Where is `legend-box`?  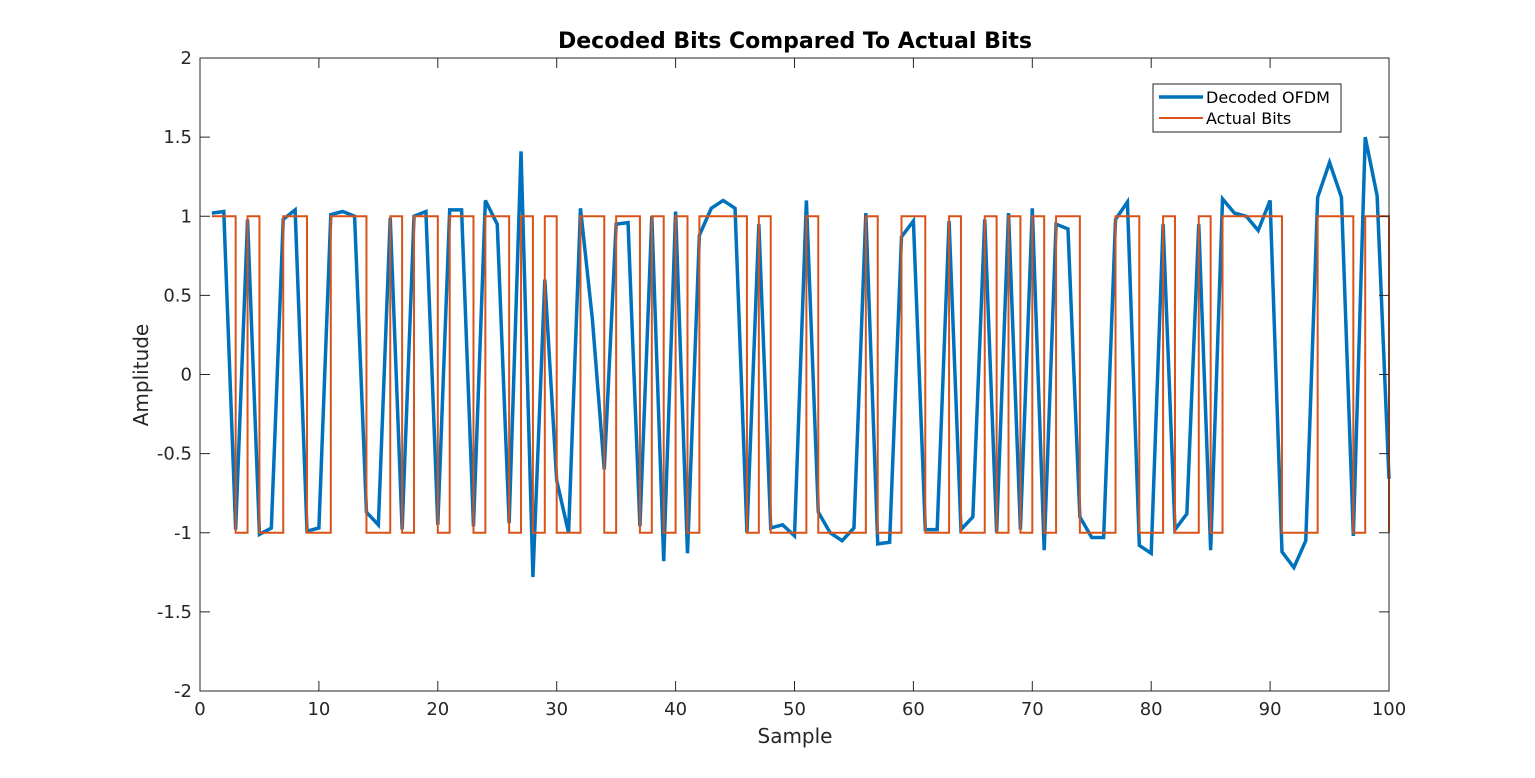
legend-box is located at coordinates (1247, 108).